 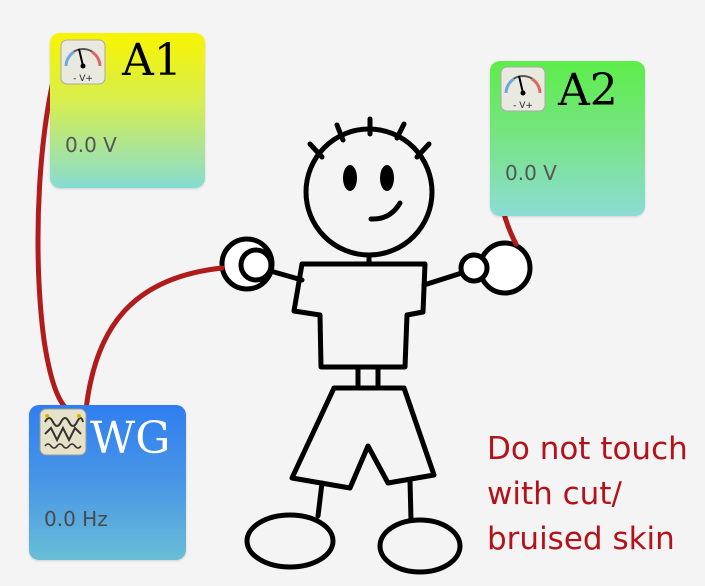 What do you see at coordinates (474, 268) in the screenshot?
I see `right-hand-inner` at bounding box center [474, 268].